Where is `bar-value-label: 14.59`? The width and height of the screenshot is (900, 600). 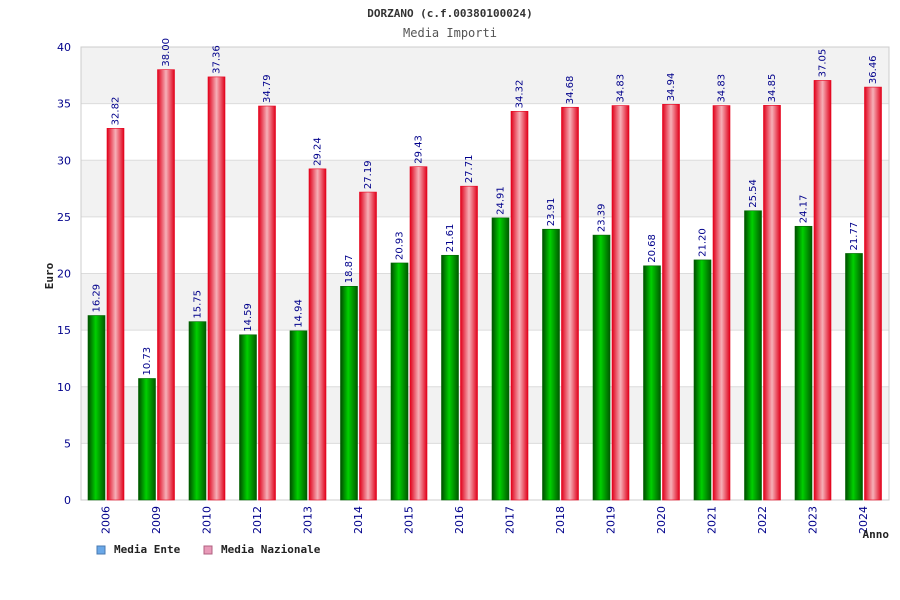
bar-value-label: 14.59 is located at coordinates (248, 317).